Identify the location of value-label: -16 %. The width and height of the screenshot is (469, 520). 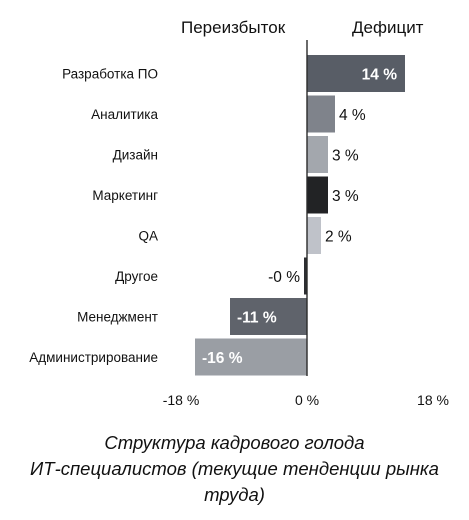
(222, 358).